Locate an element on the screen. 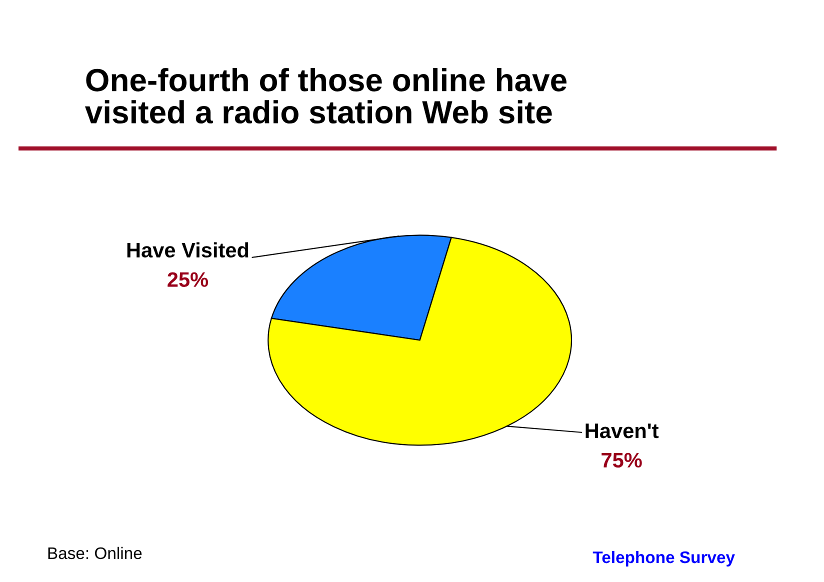 The height and width of the screenshot is (582, 824). data-label: 75% is located at coordinates (622, 460).